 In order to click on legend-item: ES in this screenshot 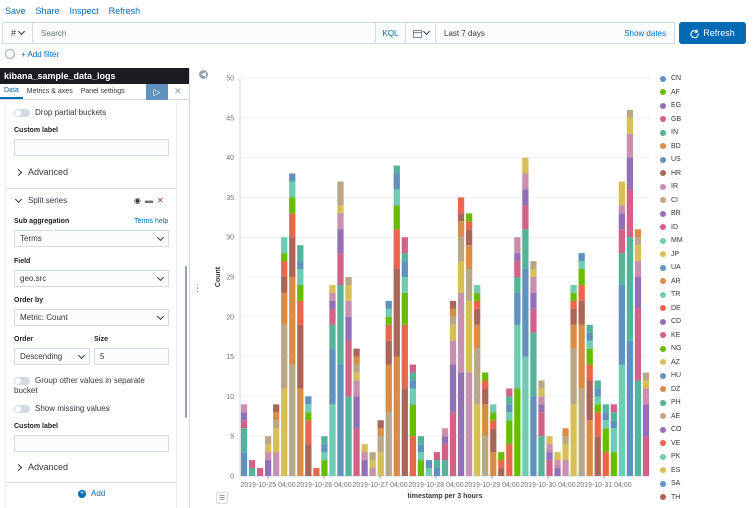, I will do `click(685, 471)`.